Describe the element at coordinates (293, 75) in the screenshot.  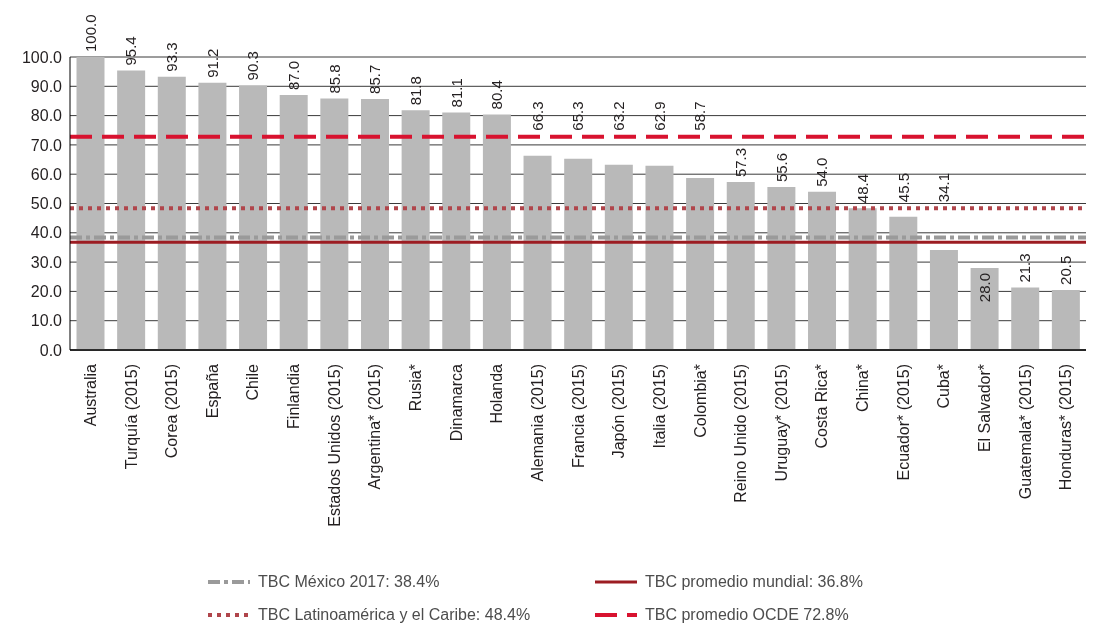
I see `data-label: 87.0` at that location.